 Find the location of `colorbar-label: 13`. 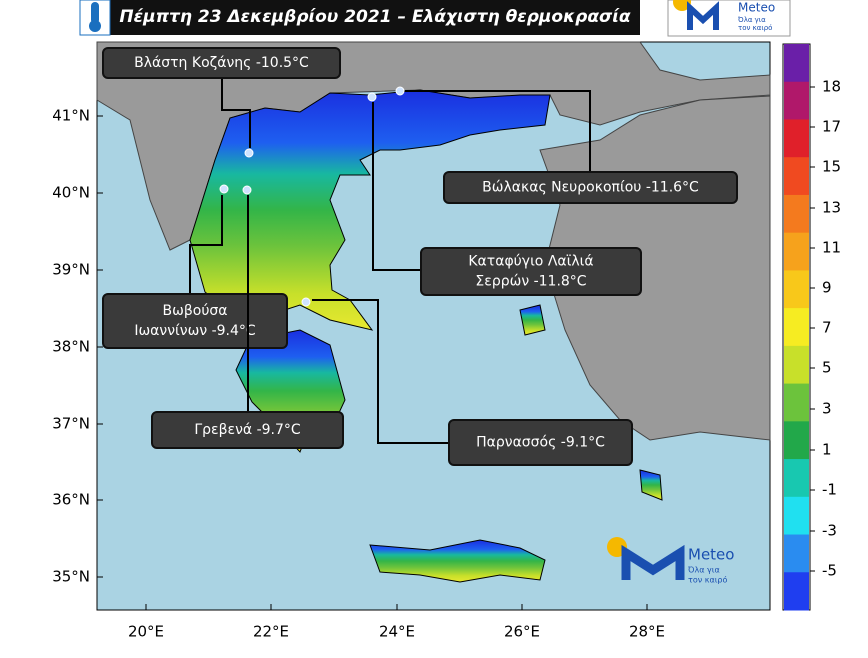

colorbar-label: 13 is located at coordinates (831, 208).